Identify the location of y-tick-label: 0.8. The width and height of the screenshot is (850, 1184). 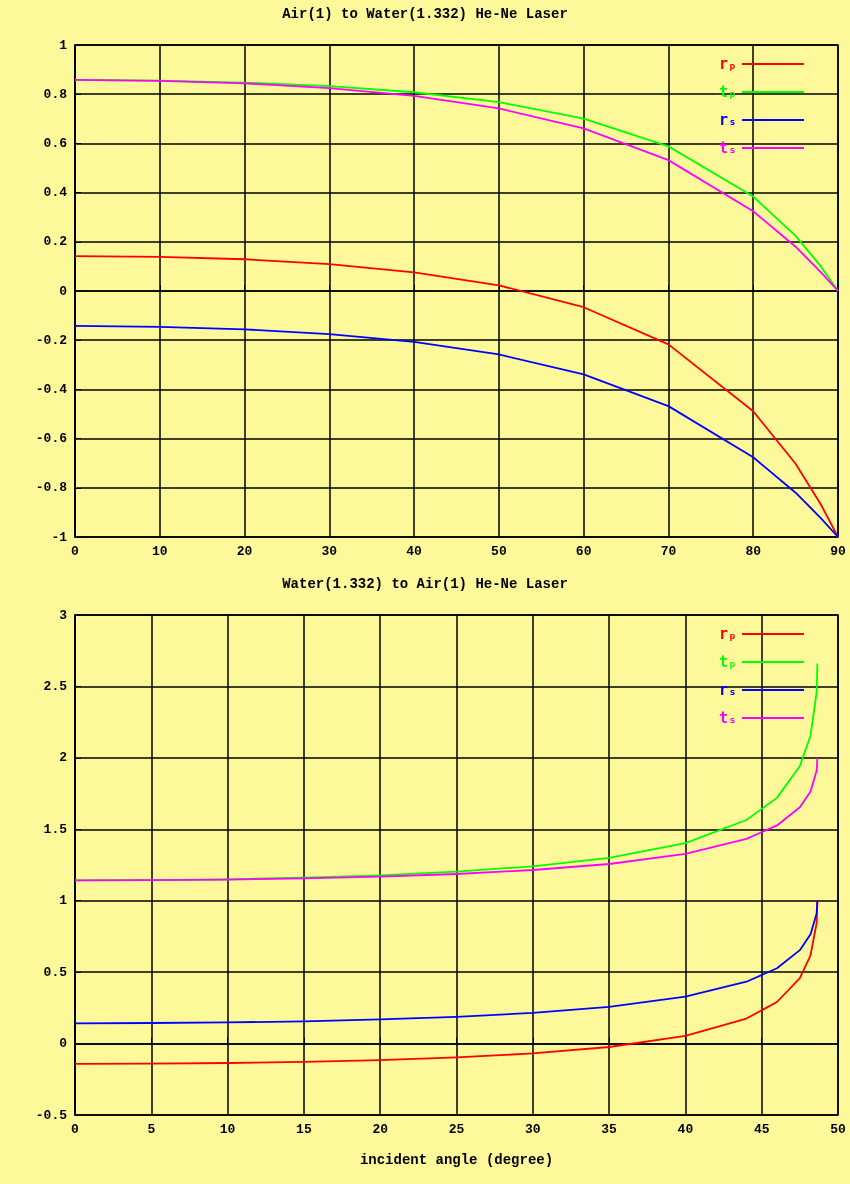
(55, 94).